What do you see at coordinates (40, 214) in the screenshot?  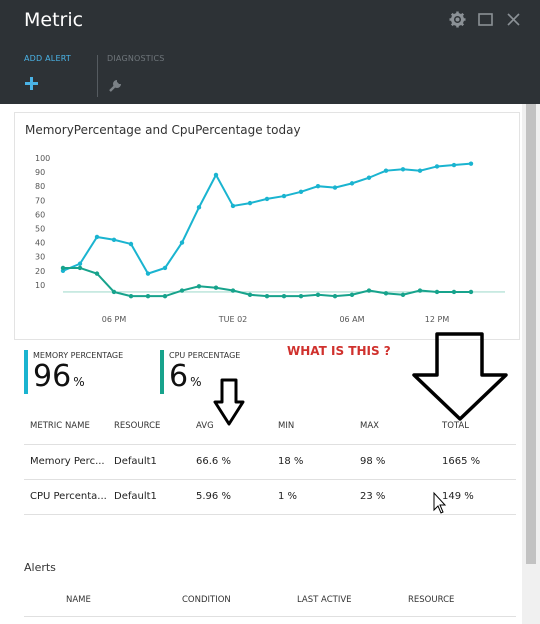 I see `y-tick-label: 60` at bounding box center [40, 214].